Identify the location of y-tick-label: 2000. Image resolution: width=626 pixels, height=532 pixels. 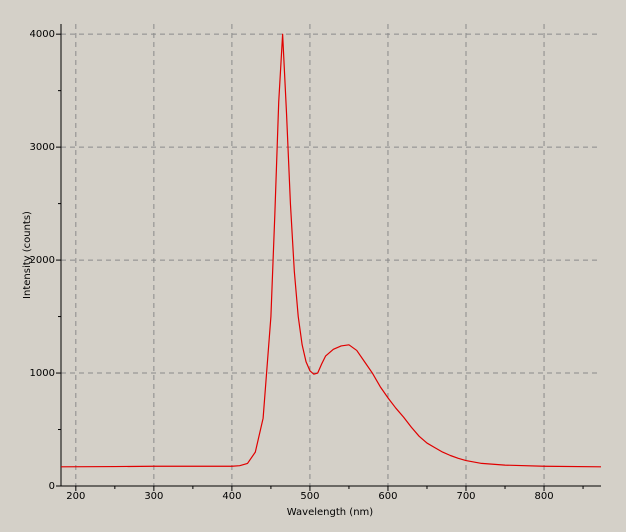
(42, 260).